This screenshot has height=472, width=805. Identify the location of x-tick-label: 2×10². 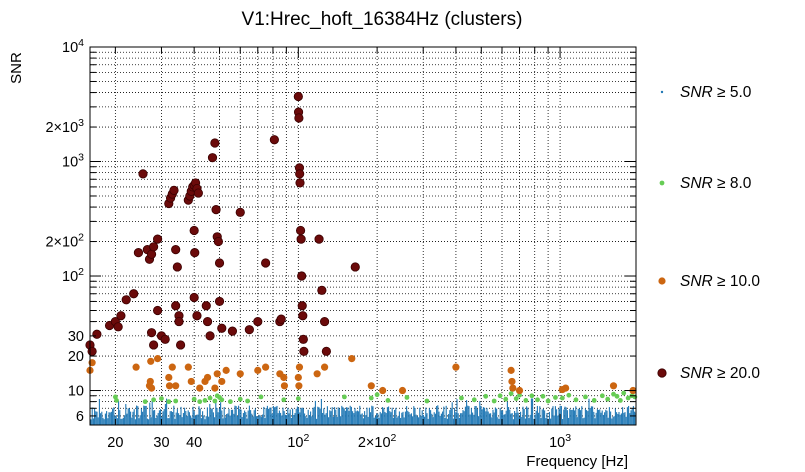
(377, 441).